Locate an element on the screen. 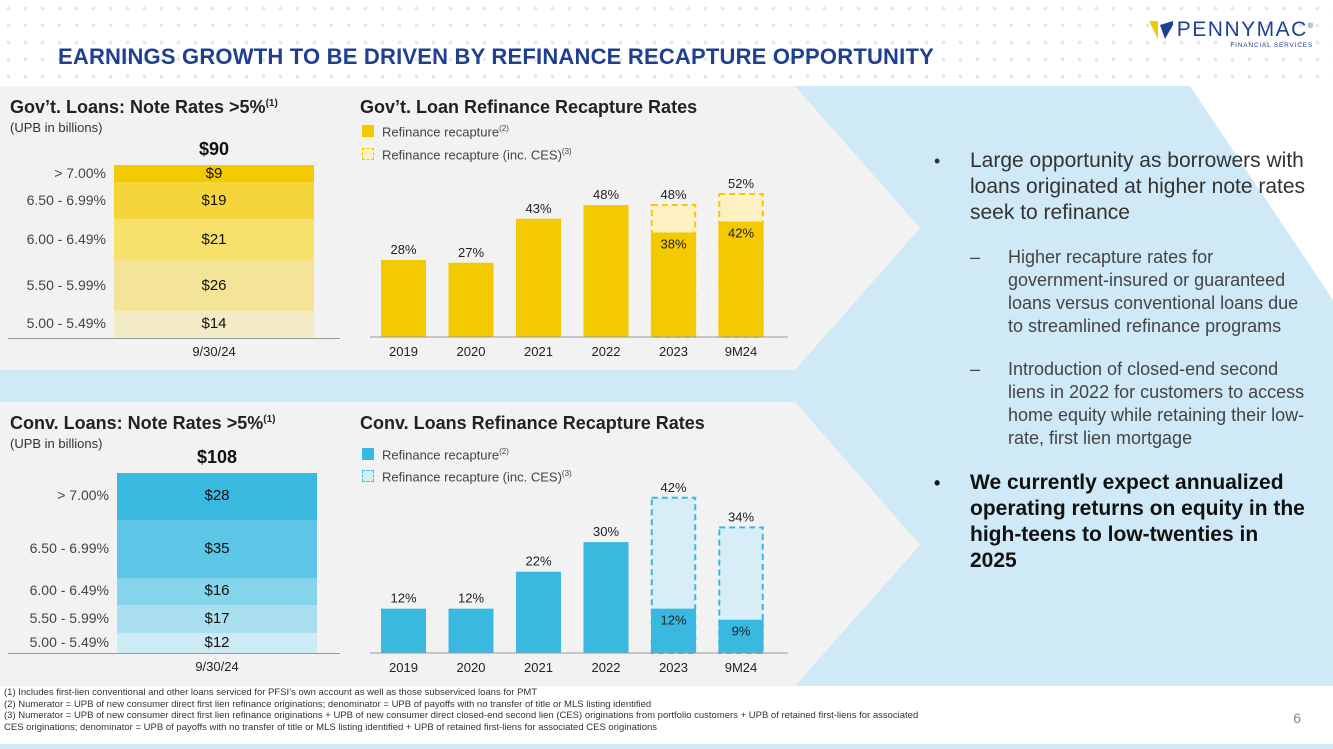 The image size is (1333, 749). segment-value: $17 is located at coordinates (217, 618).